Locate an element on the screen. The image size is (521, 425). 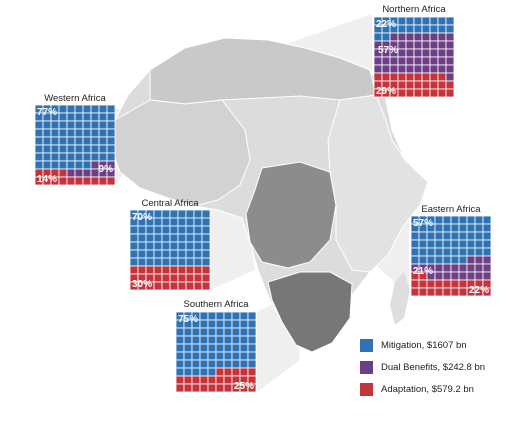
map-southern-africa is located at coordinates (310, 312).